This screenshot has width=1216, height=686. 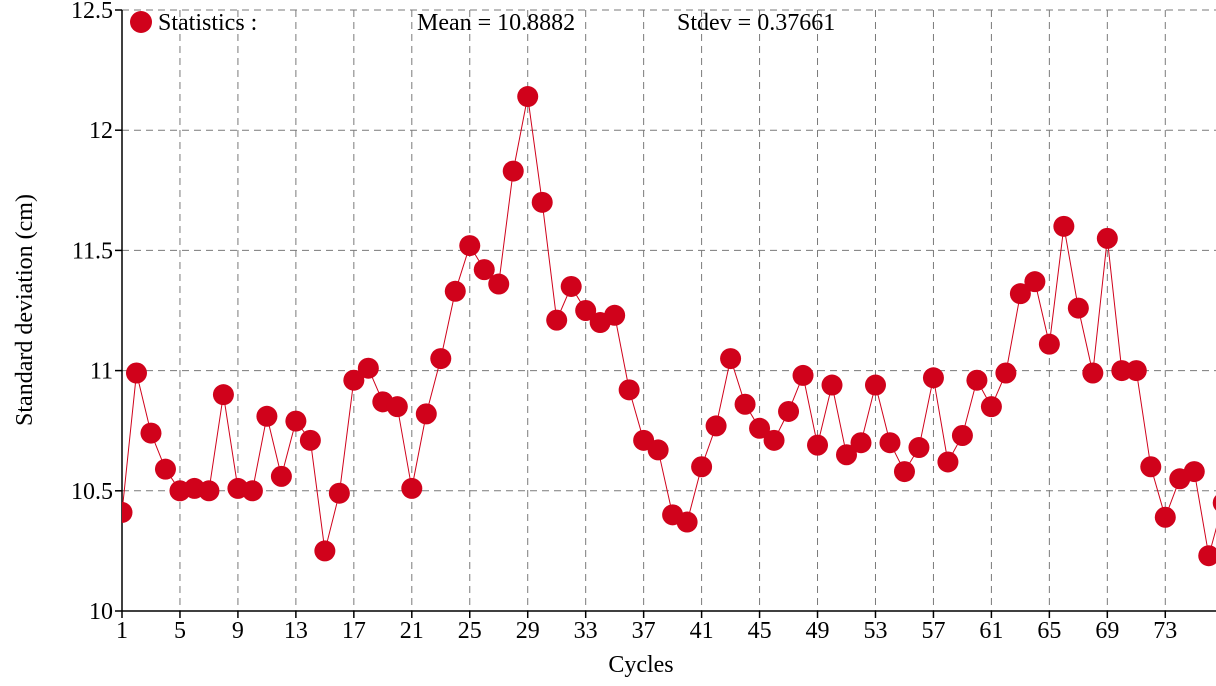 I want to click on y-tick-label: 10, so click(x=101, y=612).